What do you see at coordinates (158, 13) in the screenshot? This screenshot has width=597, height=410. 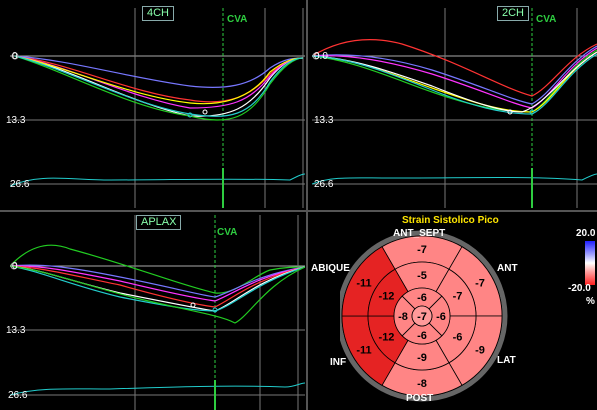 I see `view-tag-4ch: 4CH` at bounding box center [158, 13].